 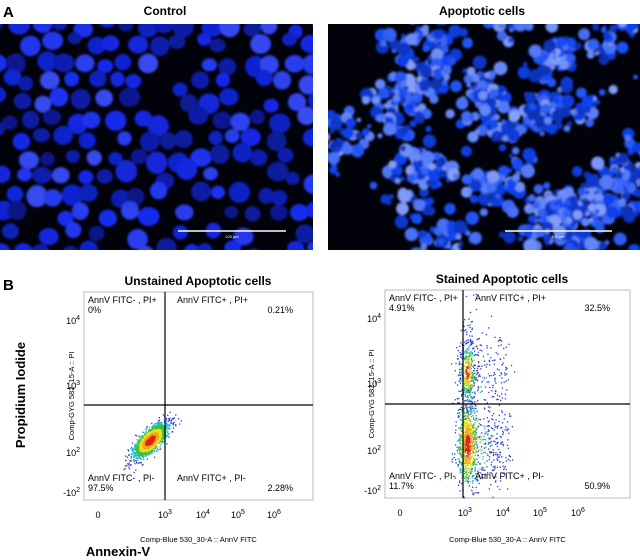 I want to click on tick-label: 10⁵, so click(x=238, y=514).